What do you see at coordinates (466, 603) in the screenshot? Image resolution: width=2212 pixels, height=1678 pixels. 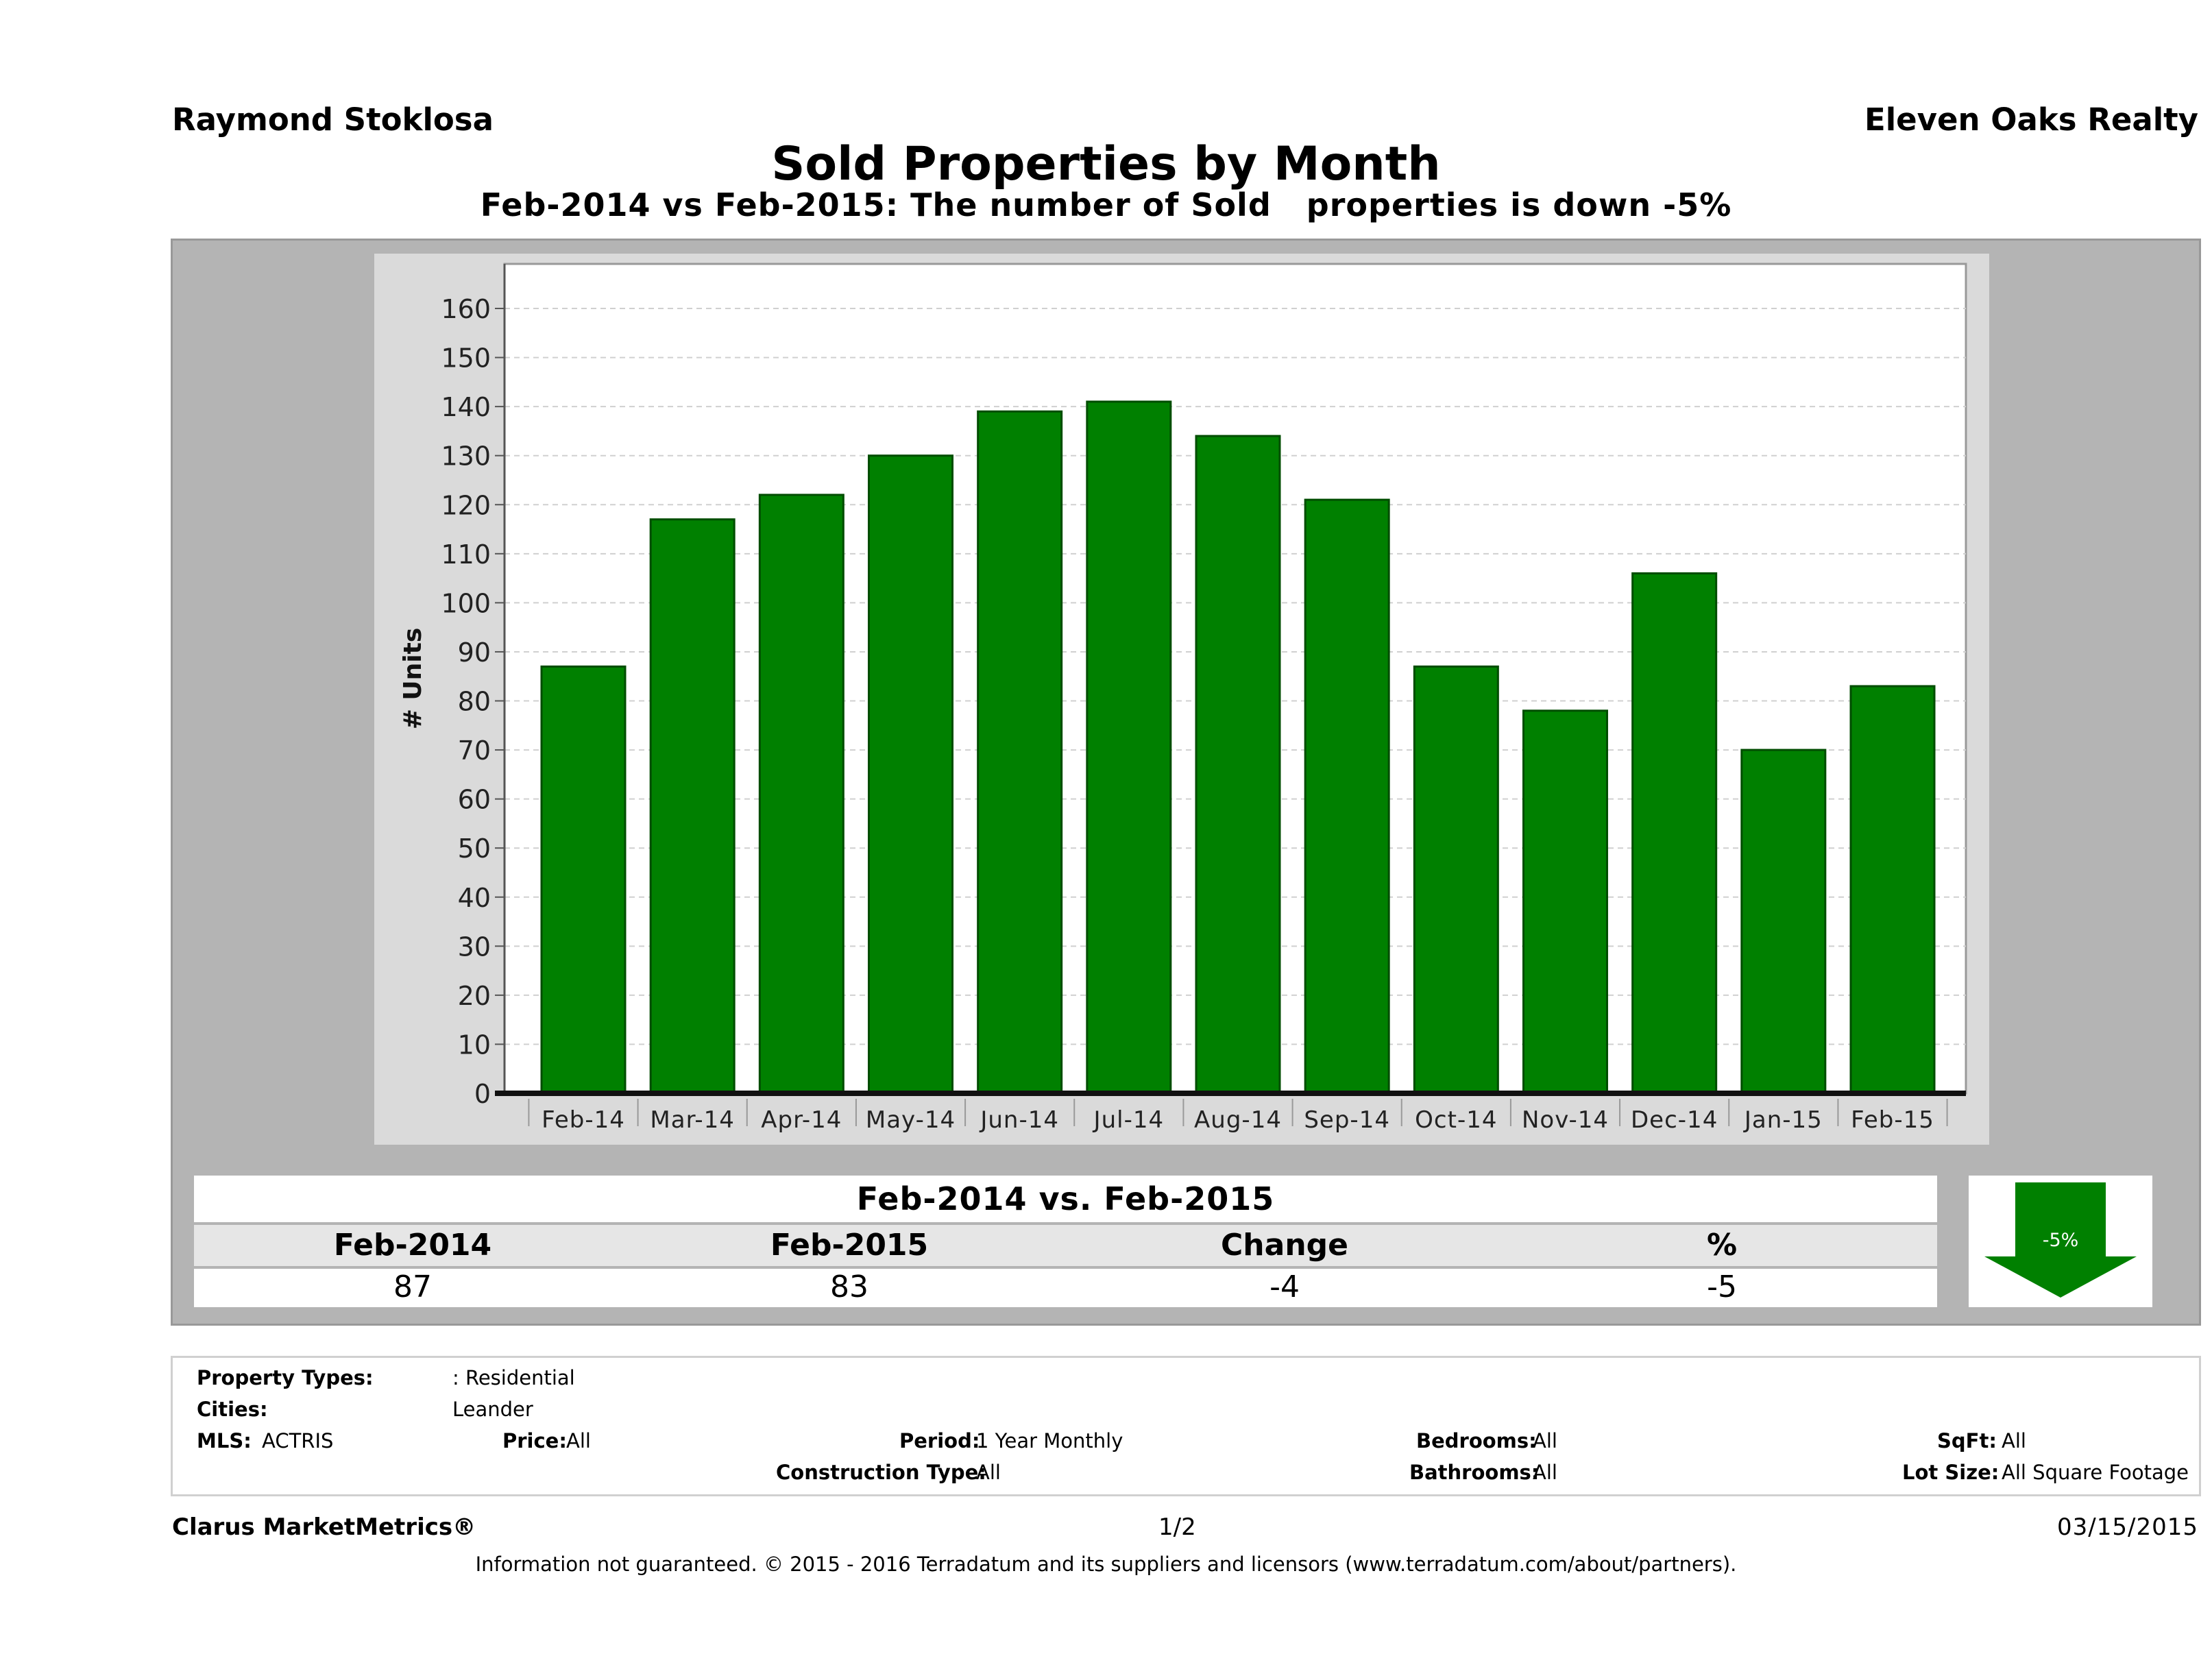 I see `y-tick-label: 100` at bounding box center [466, 603].